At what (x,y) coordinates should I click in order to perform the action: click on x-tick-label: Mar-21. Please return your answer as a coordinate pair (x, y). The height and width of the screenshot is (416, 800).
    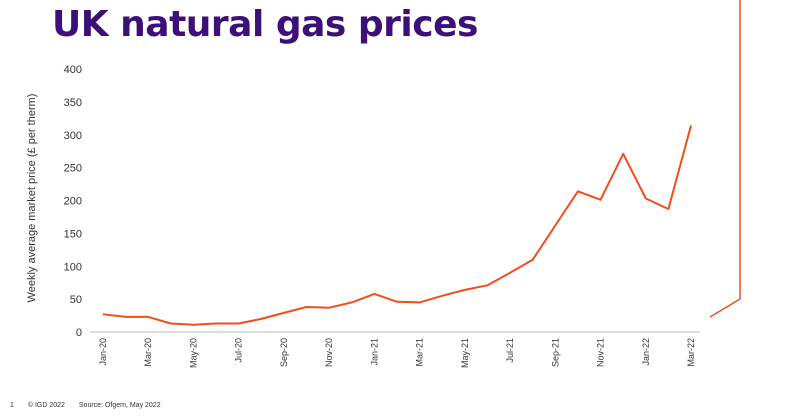
    Looking at the image, I should click on (420, 352).